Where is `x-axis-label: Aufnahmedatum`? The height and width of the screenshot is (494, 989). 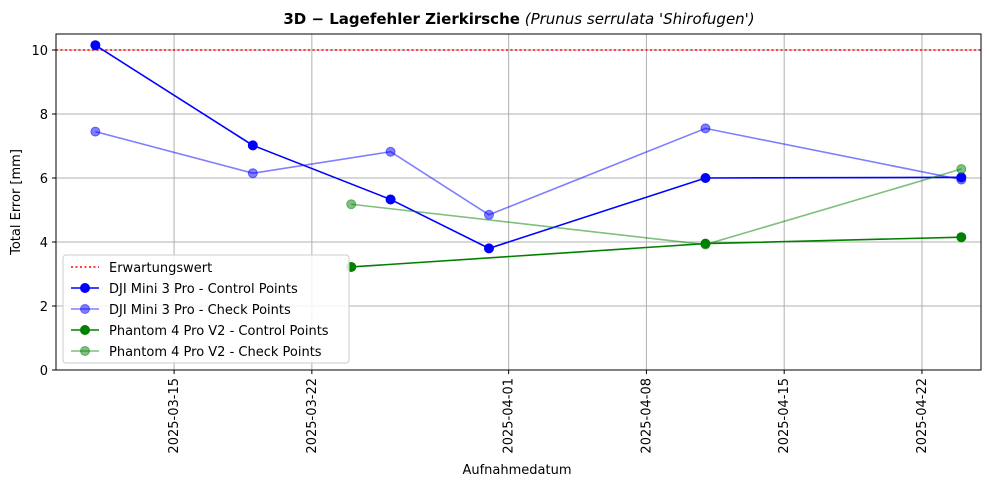
x-axis-label: Aufnahmedatum is located at coordinates (516, 470).